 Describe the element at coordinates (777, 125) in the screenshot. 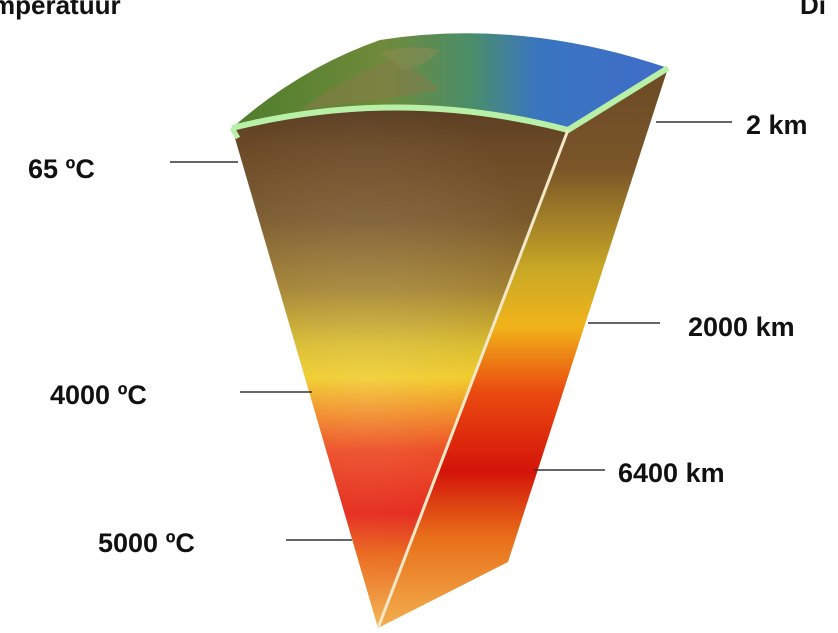

I see `depth-label-crust: 2 km` at that location.